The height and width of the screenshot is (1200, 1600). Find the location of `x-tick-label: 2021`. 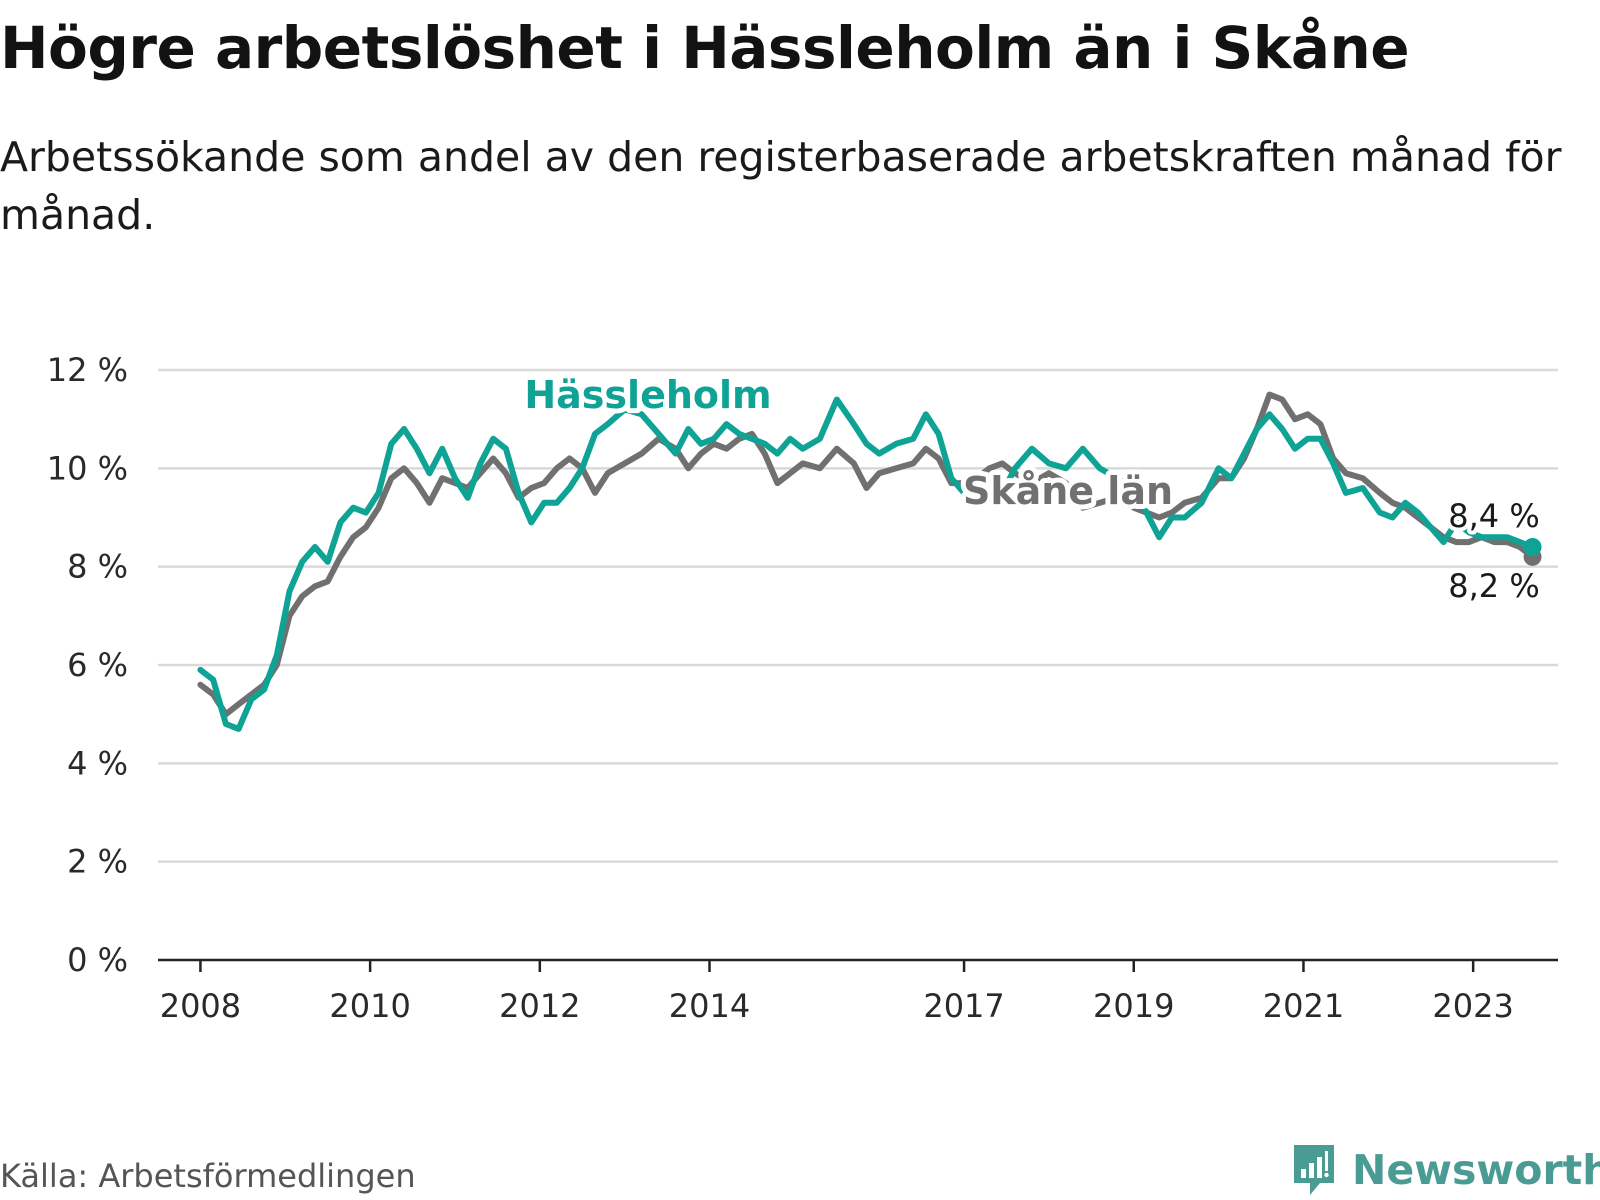

x-tick-label: 2021 is located at coordinates (1303, 1006).